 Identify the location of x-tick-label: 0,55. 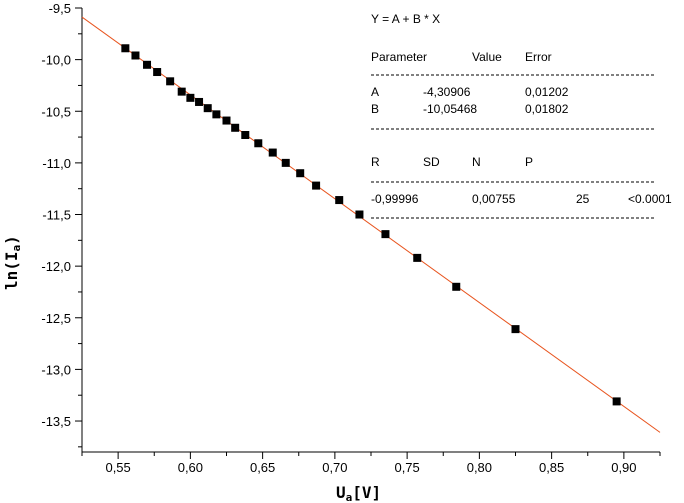
(117, 467).